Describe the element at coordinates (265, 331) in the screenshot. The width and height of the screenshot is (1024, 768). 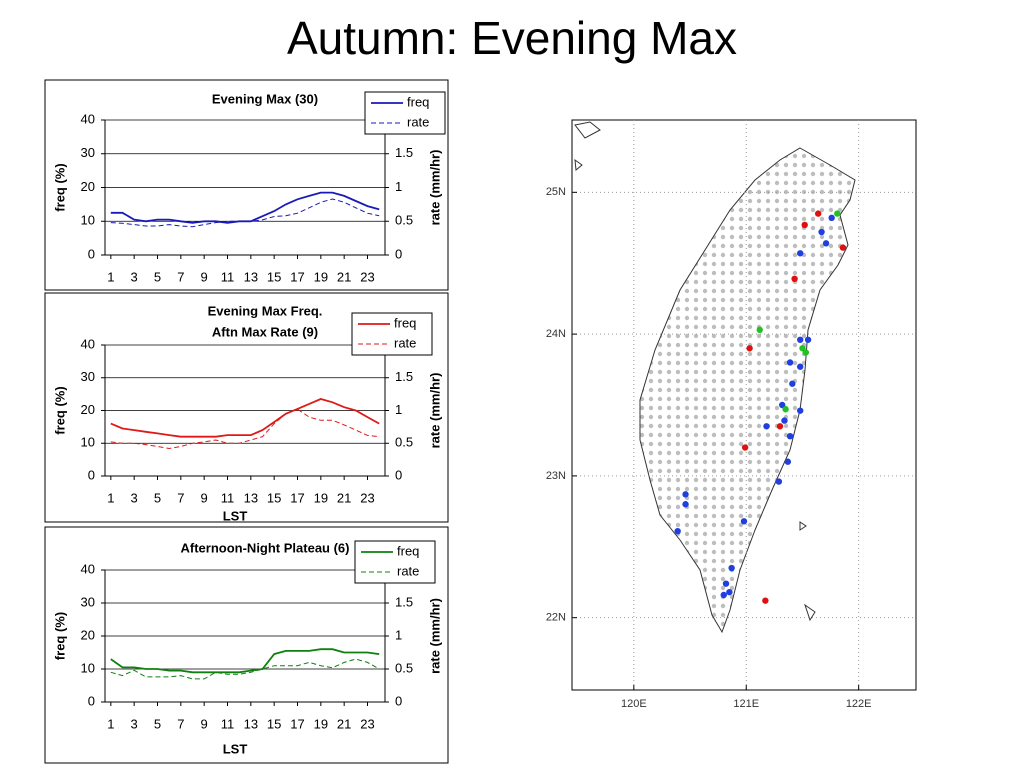
I see `chart-title: Aftn Max Rate (9)` at that location.